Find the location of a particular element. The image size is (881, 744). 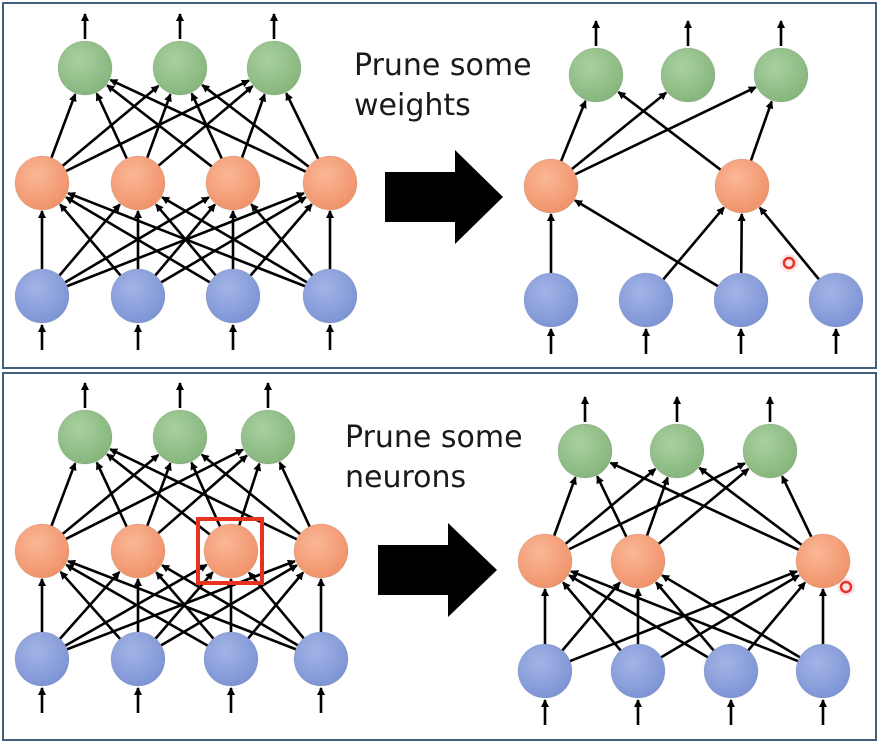

top-left-edge-hid1-out0 is located at coordinates (111, 126).